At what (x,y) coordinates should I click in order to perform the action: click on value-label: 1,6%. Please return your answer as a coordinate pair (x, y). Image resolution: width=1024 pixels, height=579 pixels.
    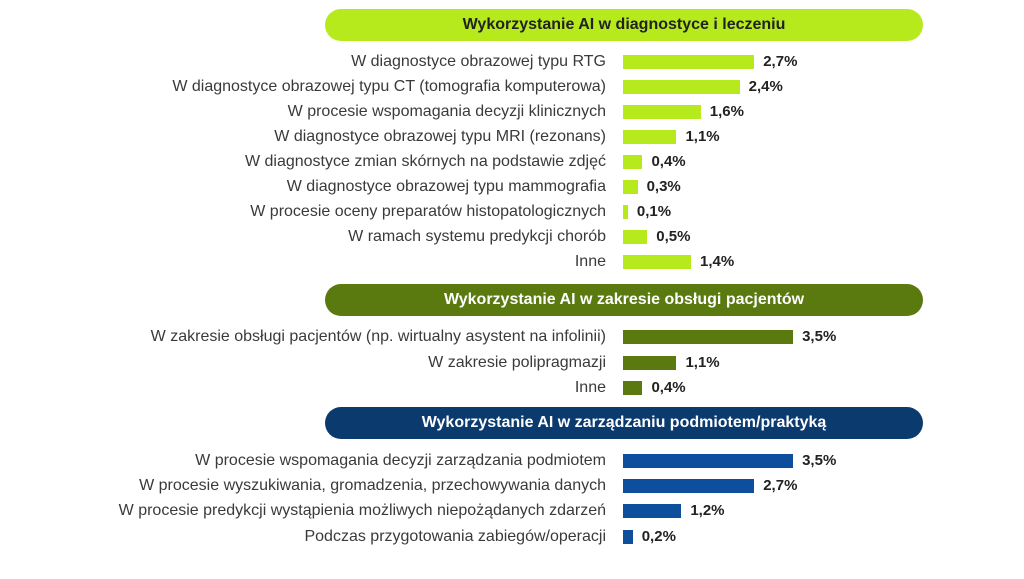
    Looking at the image, I should click on (726, 111).